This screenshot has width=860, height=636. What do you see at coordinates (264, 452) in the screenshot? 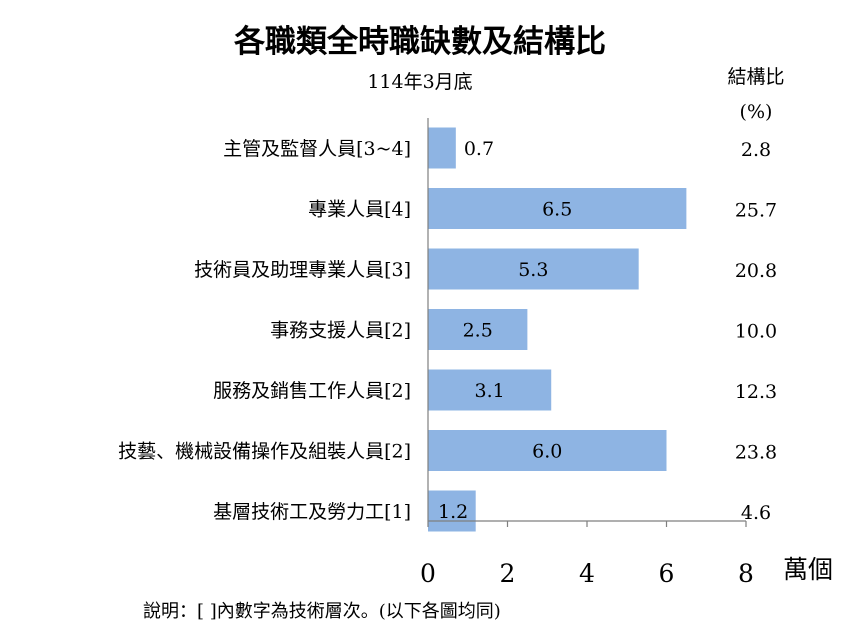
I see `category-label: 技藝、機械設備操作及組裝人員[2]` at bounding box center [264, 452].